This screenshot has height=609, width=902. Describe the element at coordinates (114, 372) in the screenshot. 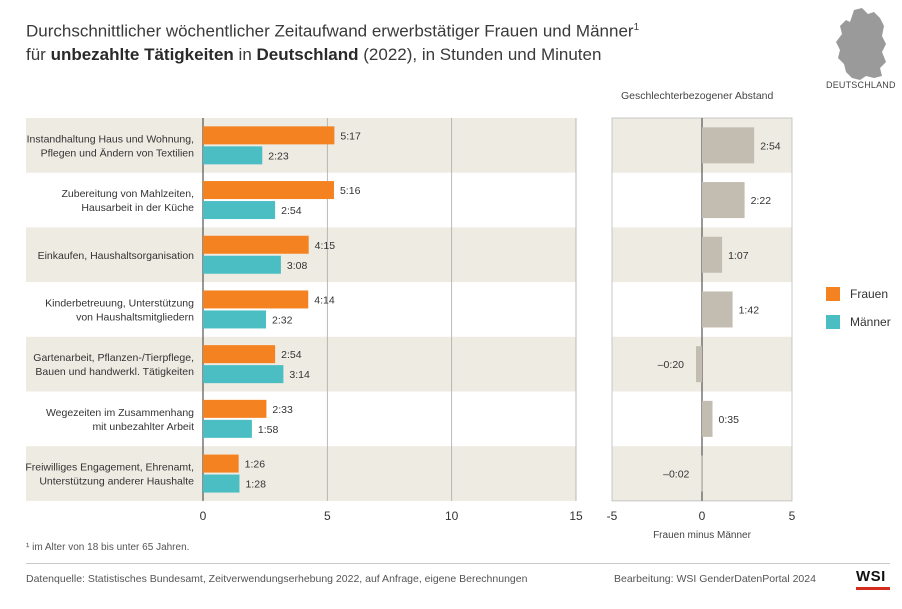

I see `category-label: Bauen und handwerkl. Tätigkeiten` at that location.